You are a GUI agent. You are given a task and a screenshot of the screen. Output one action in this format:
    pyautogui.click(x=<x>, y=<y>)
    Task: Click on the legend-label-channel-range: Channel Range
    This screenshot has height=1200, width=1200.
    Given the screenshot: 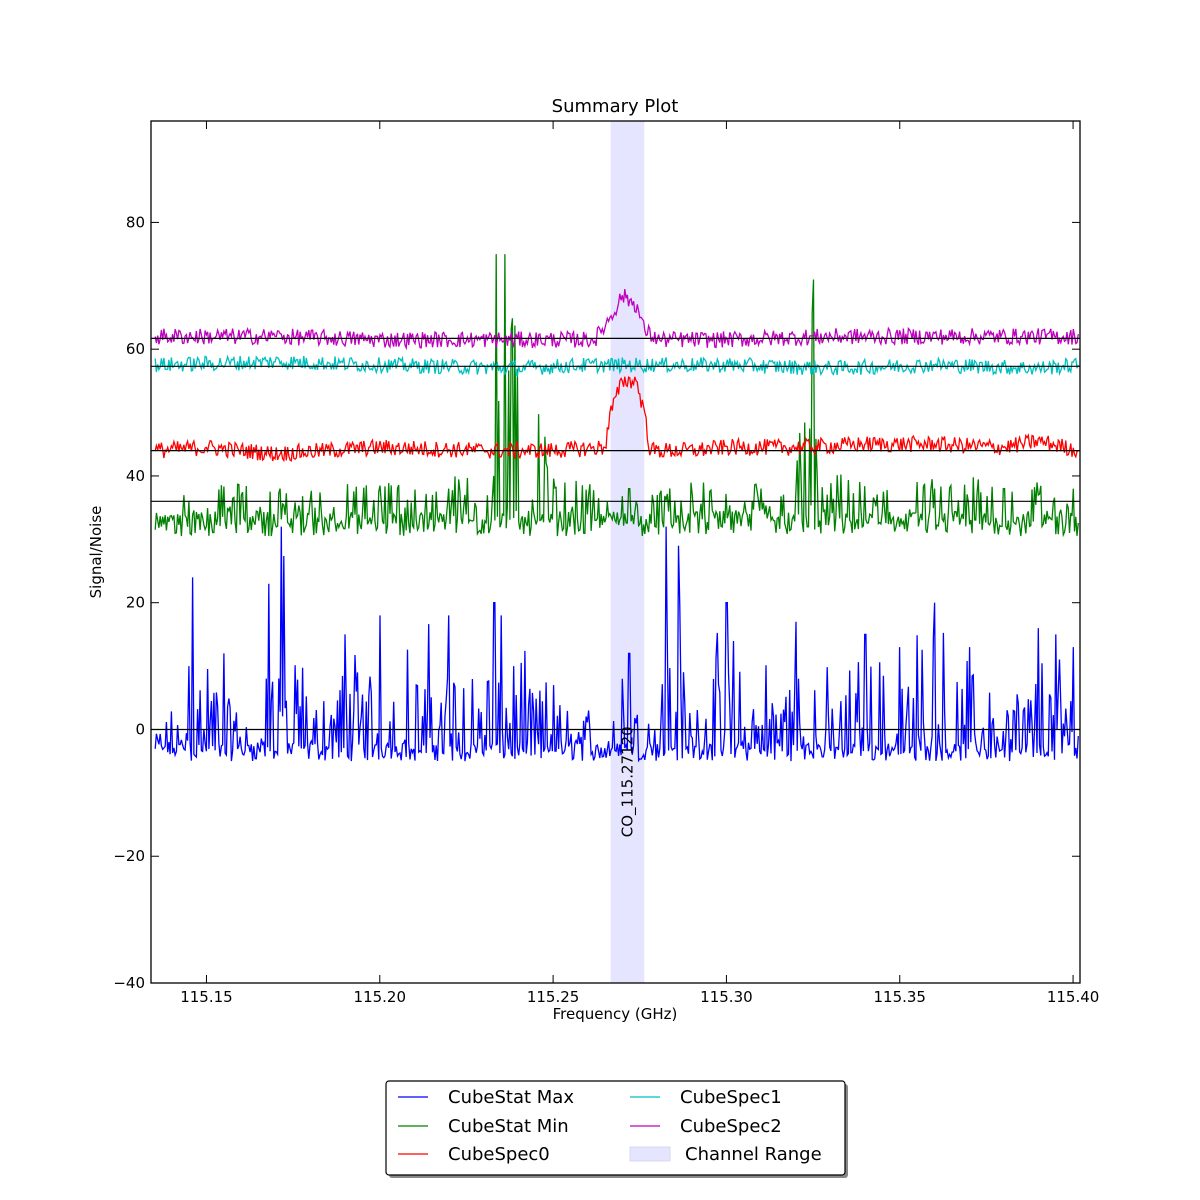 What is the action you would take?
    pyautogui.click(x=753, y=1154)
    